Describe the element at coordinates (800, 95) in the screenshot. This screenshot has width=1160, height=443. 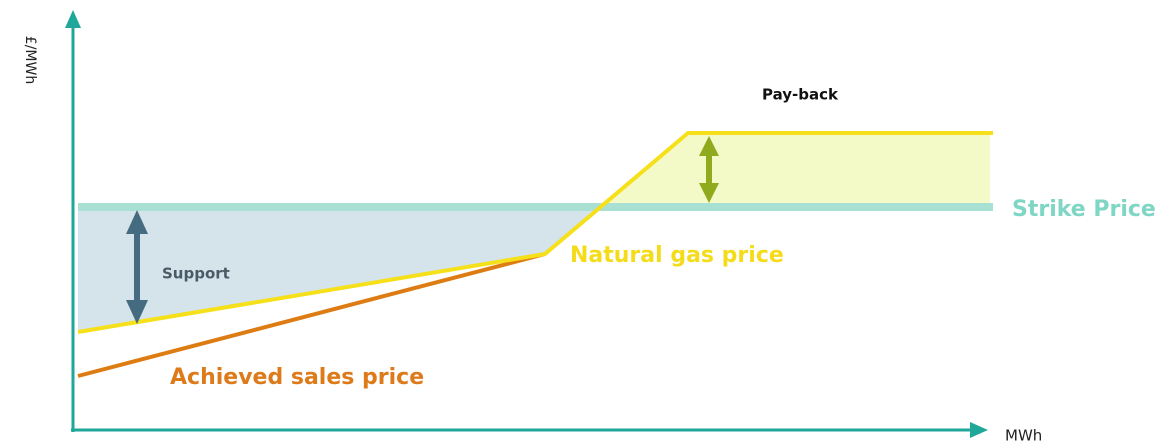
I see `payback-label: Pay-back` at that location.